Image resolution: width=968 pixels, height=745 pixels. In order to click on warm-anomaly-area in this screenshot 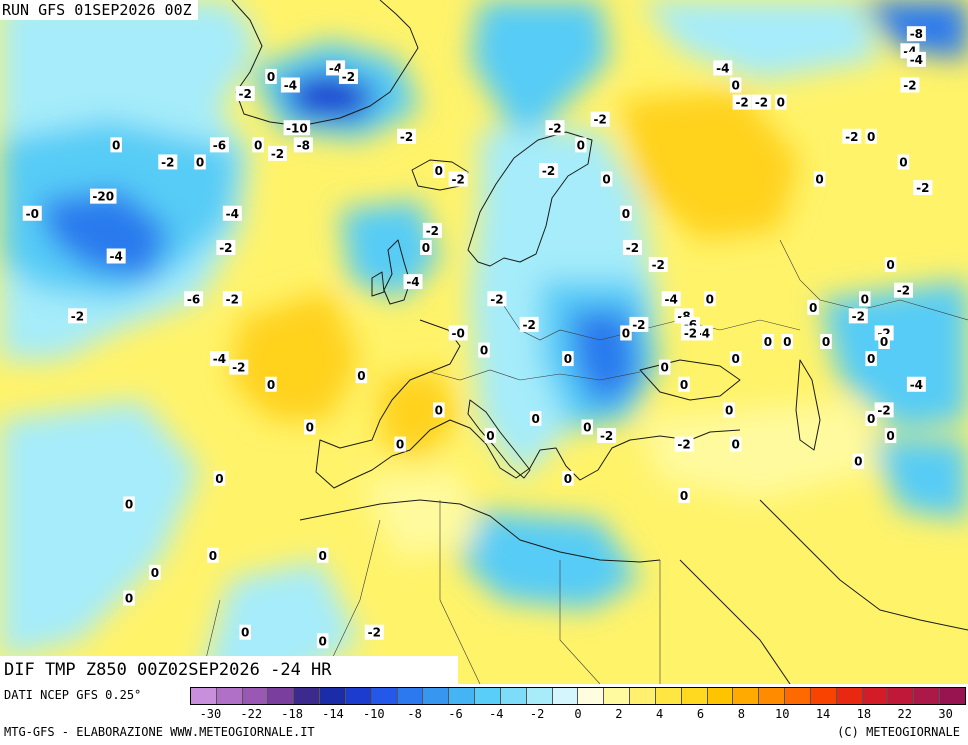, I will do `click(420, 515)`.